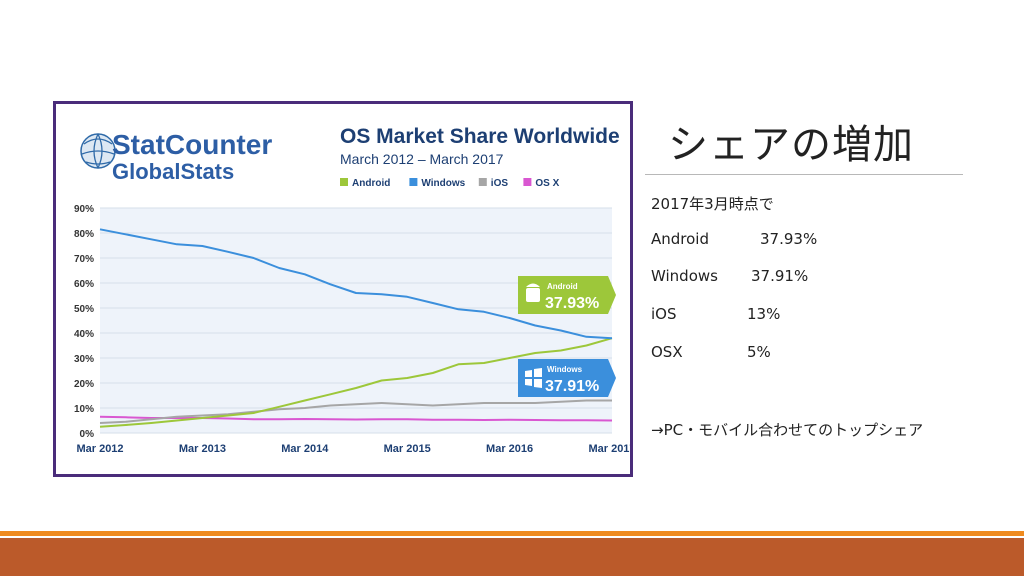 Image resolution: width=1024 pixels, height=576 pixels. What do you see at coordinates (84, 234) in the screenshot?
I see `y-tick-label: 80%` at bounding box center [84, 234].